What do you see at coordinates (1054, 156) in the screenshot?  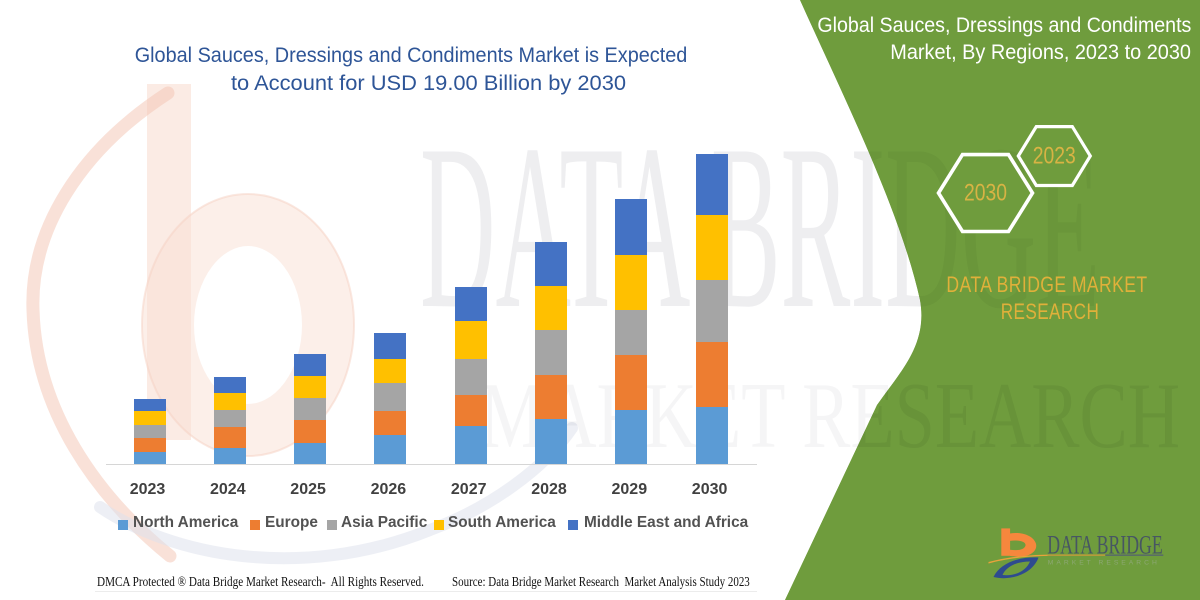 I see `svg-text: 2023` at bounding box center [1054, 156].